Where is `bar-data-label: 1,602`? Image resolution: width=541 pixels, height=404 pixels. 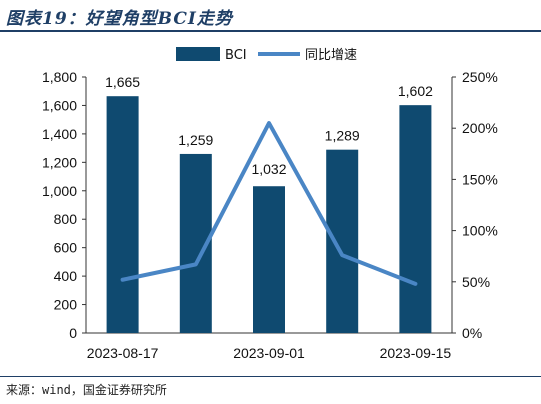 bar-data-label: 1,602 is located at coordinates (415, 91).